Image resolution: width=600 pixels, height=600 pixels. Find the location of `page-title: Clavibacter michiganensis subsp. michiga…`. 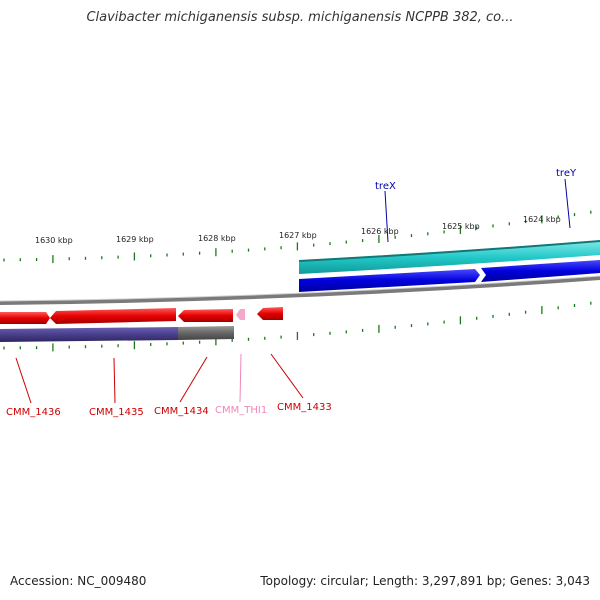

page-title: Clavibacter michiganensis subsp. michiga… is located at coordinates (300, 17).